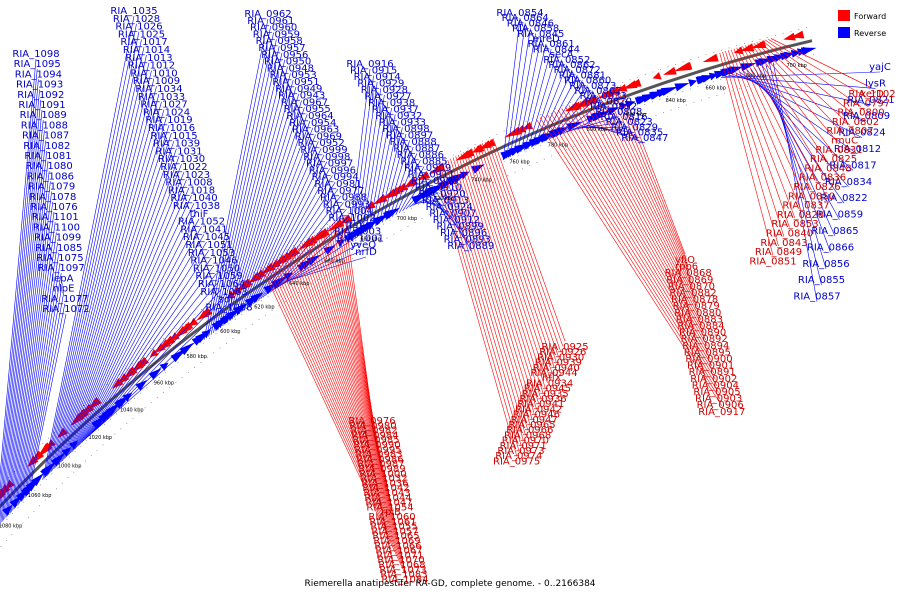 The image size is (900, 600). Describe the element at coordinates (525, 18) in the screenshot. I see `gene-label: RIA_0864` at that location.